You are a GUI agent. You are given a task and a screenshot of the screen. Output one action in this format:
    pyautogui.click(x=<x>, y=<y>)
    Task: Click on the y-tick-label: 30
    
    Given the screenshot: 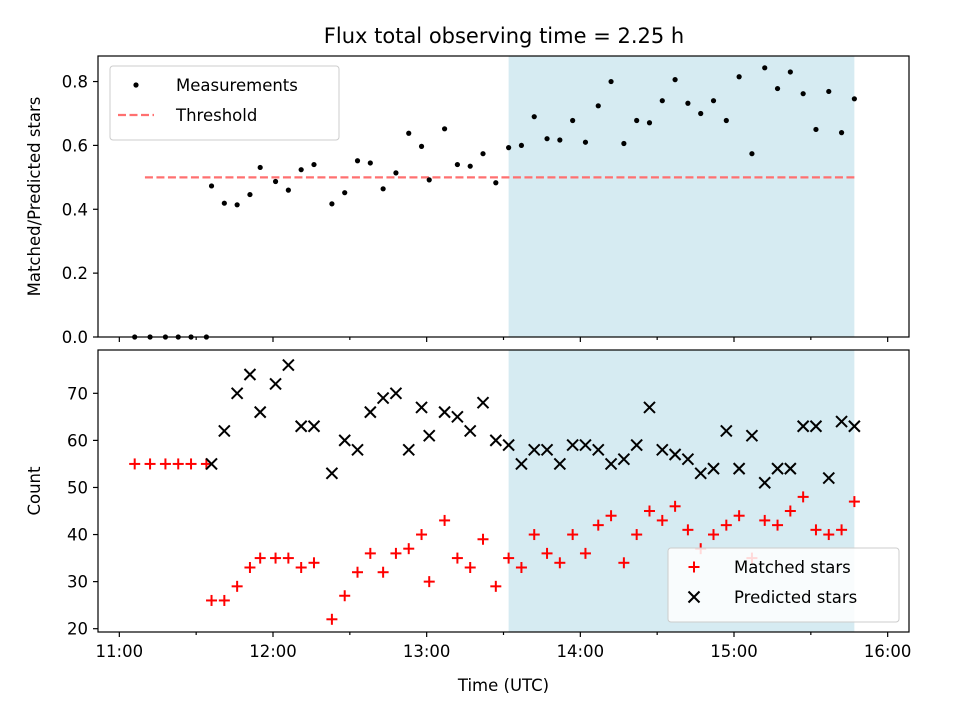 What is the action you would take?
    pyautogui.click(x=77, y=582)
    